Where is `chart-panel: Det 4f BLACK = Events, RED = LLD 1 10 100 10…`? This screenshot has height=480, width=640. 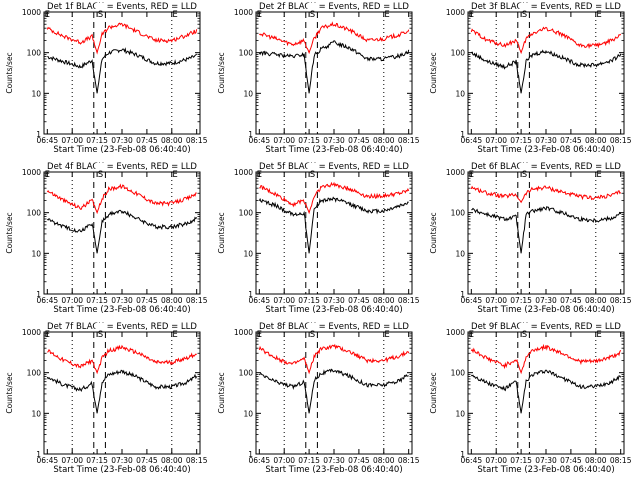 chart-panel: Det 4f BLACK = Events, RED = LLD 1 10 100 10… is located at coordinates (106, 238).